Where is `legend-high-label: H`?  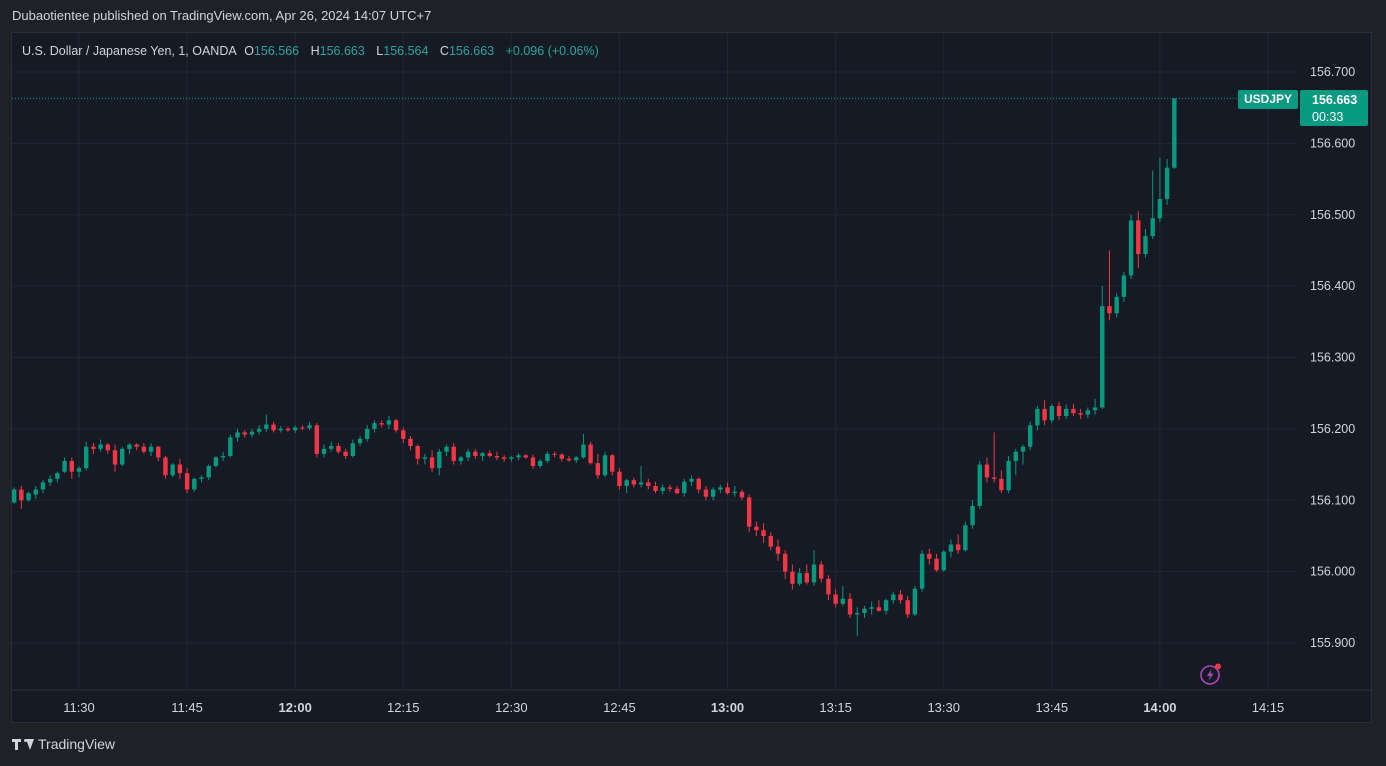 legend-high-label: H is located at coordinates (315, 51).